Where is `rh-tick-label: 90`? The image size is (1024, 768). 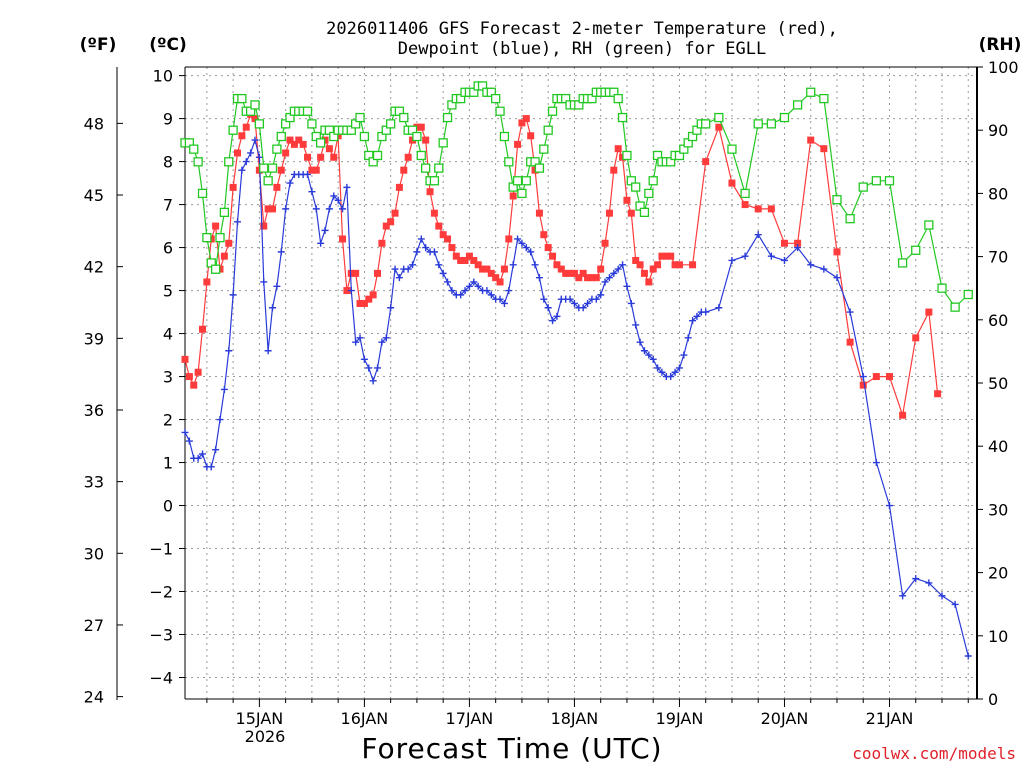 rh-tick-label: 90 is located at coordinates (998, 130).